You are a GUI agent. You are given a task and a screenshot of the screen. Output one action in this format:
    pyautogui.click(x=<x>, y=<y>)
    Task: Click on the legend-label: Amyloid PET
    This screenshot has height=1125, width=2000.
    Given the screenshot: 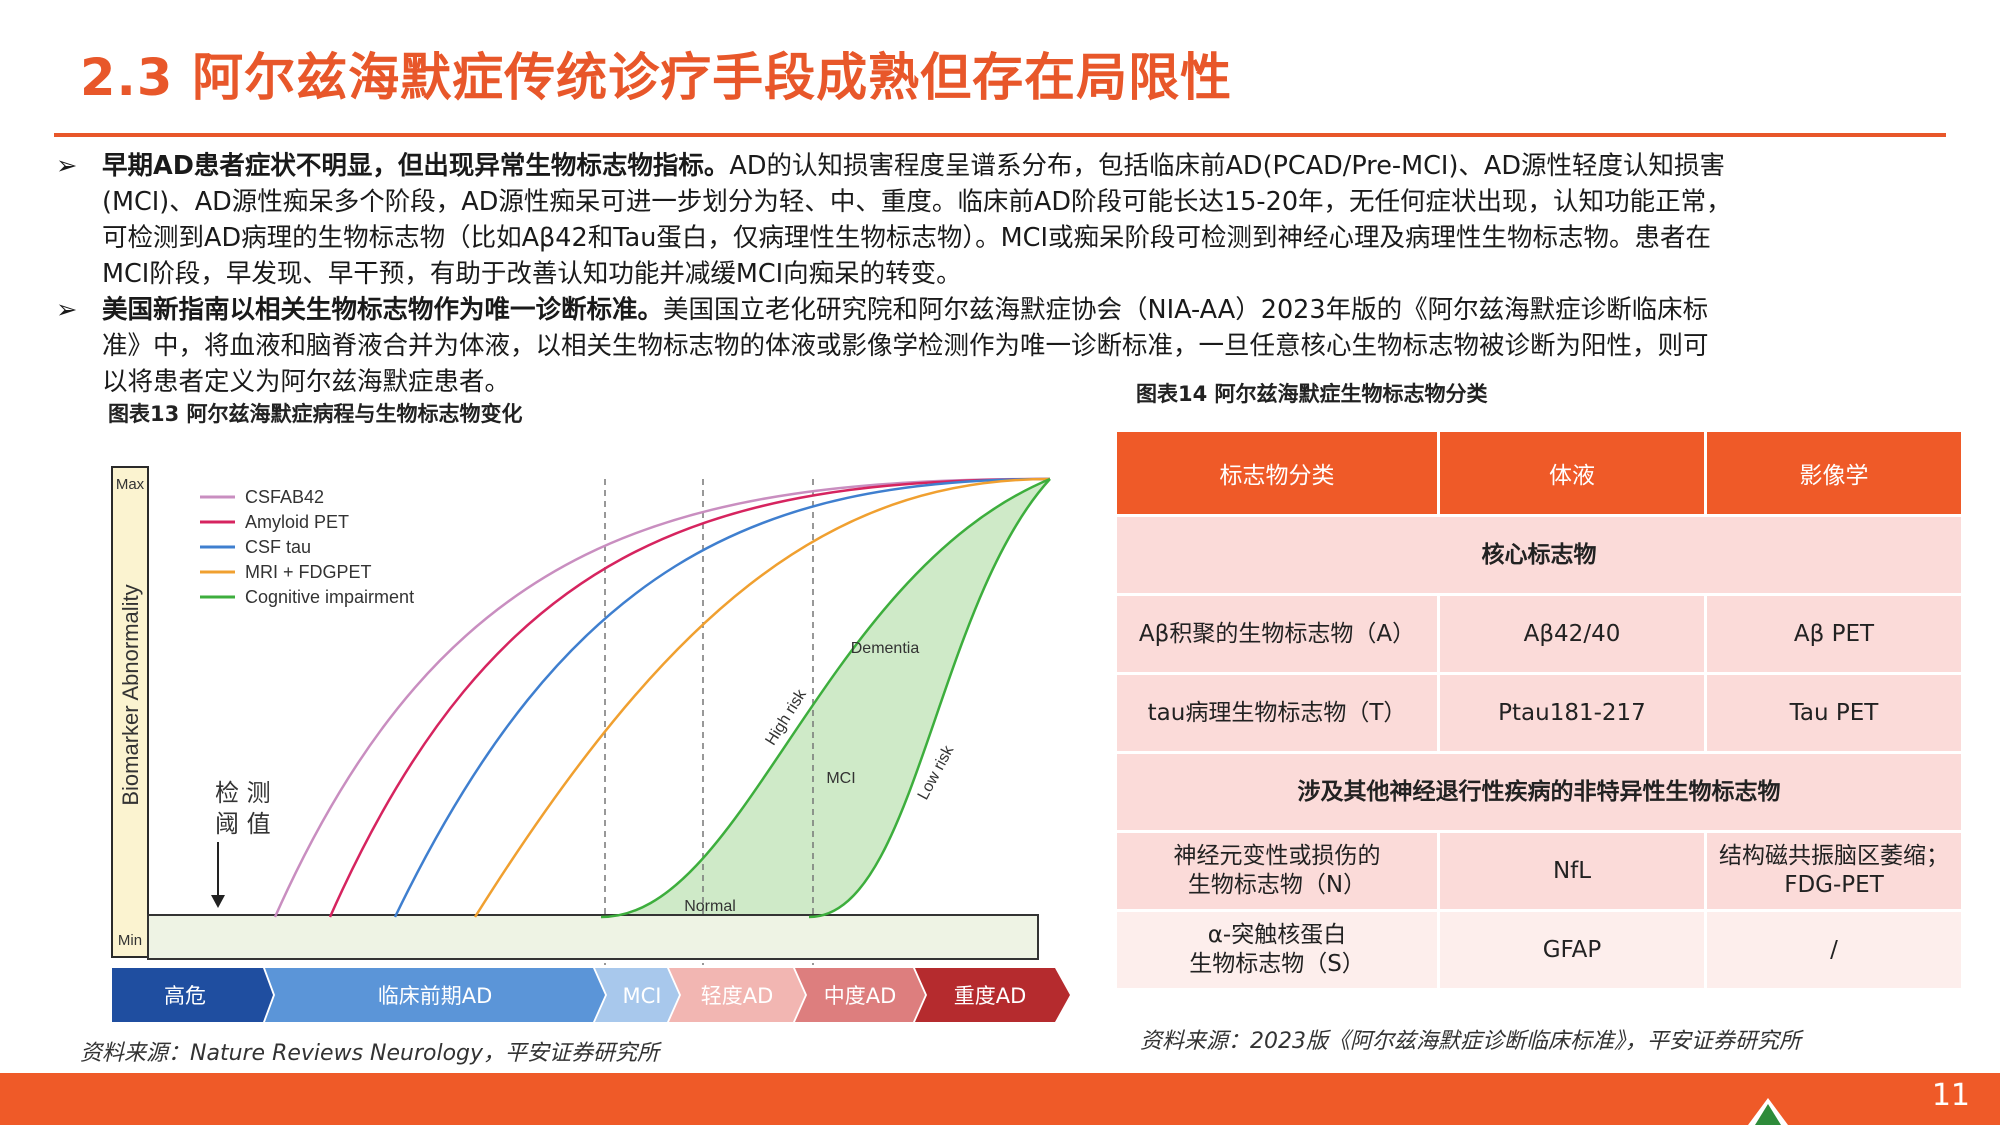 What is the action you would take?
    pyautogui.click(x=297, y=522)
    